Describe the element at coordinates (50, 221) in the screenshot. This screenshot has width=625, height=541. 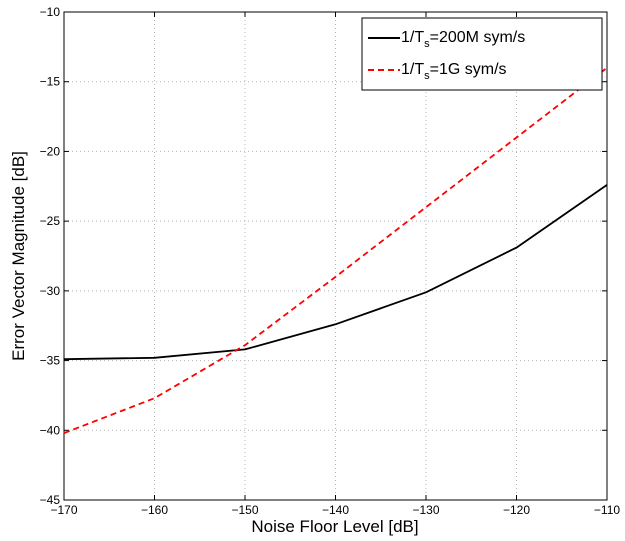
I see `y-tick-label: −25` at that location.